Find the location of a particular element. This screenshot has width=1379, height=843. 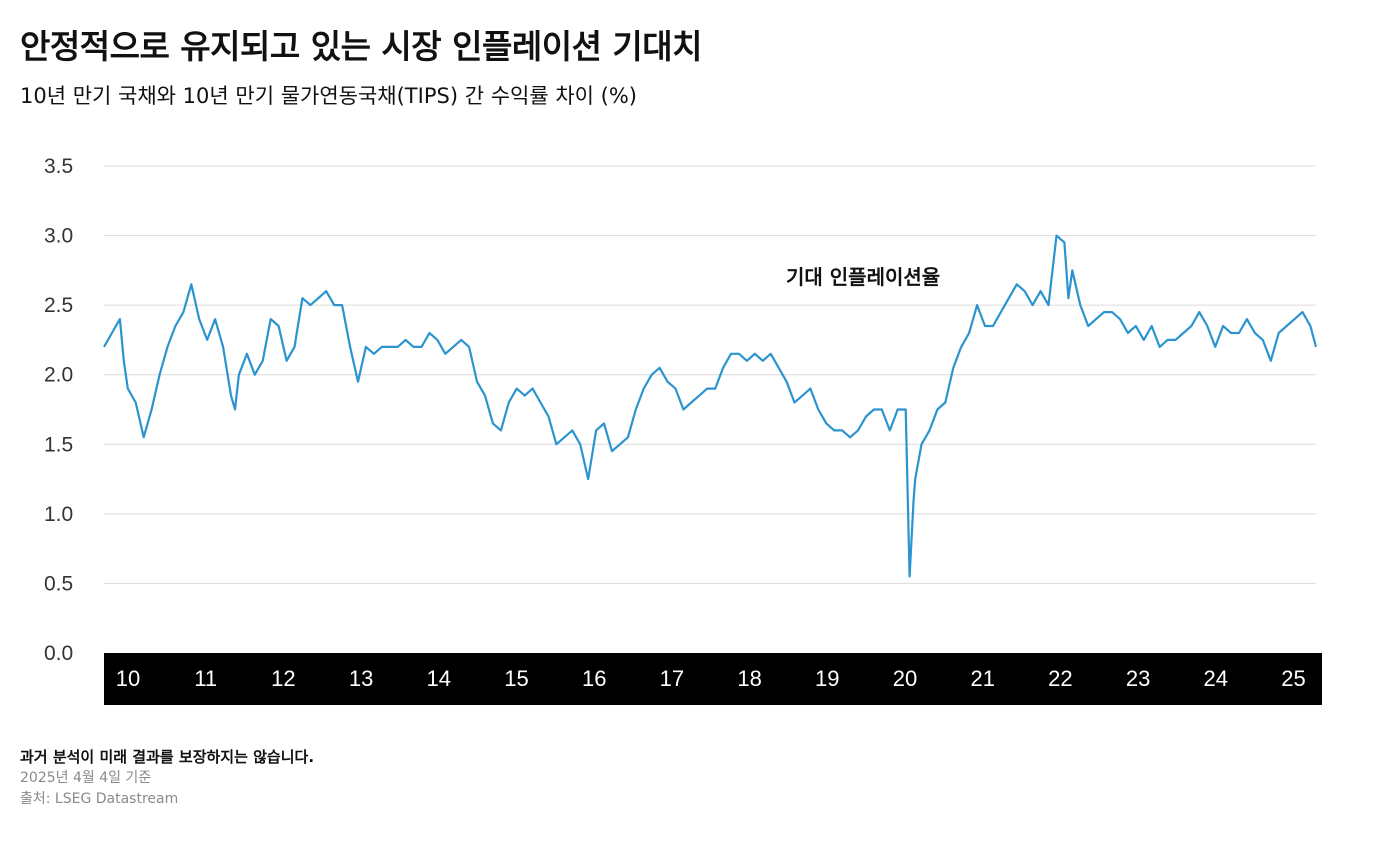

y-tick-label: 2.0 is located at coordinates (58, 375).